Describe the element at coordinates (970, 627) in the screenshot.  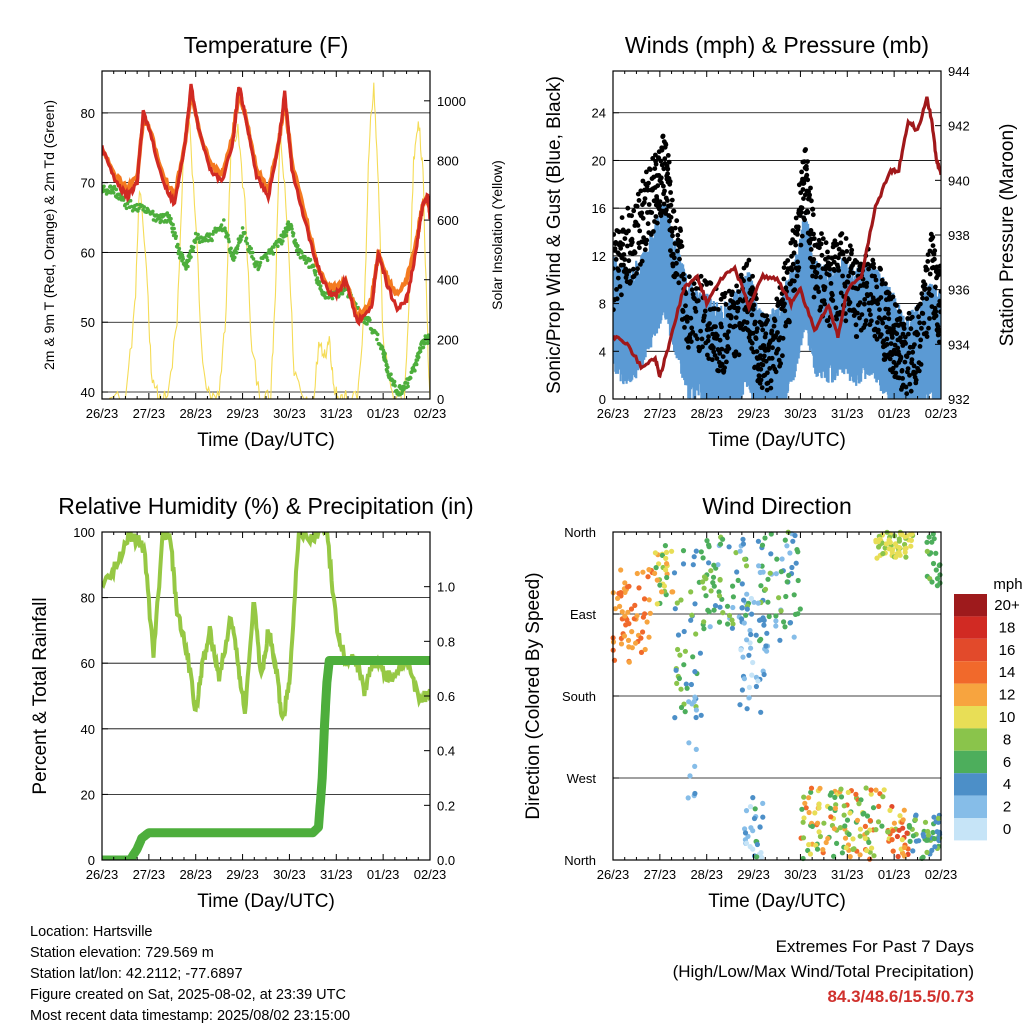
I see `legend-swatch` at that location.